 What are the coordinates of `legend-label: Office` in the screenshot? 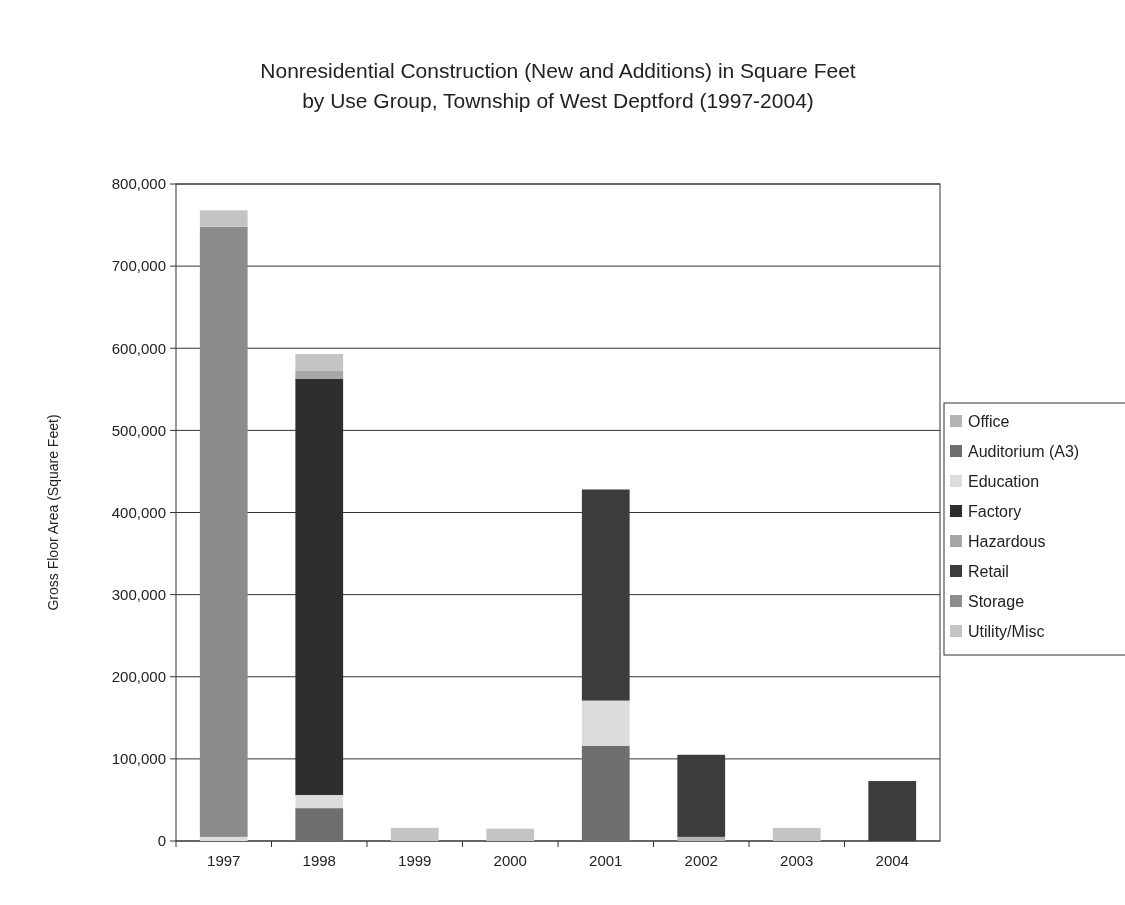 It's located at (989, 421).